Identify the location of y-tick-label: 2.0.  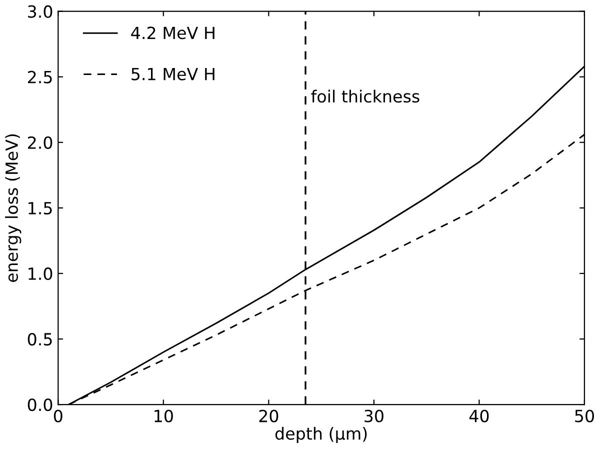
(40, 142).